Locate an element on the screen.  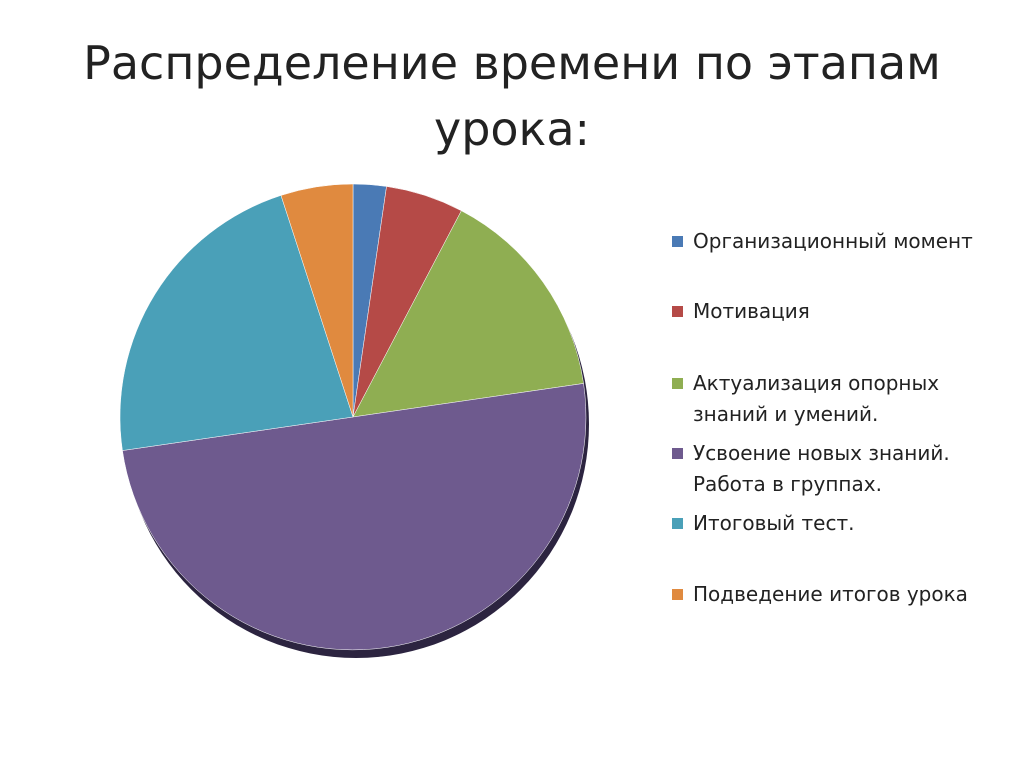
legend-item: Итоговый тест. is located at coordinates (825, 523).